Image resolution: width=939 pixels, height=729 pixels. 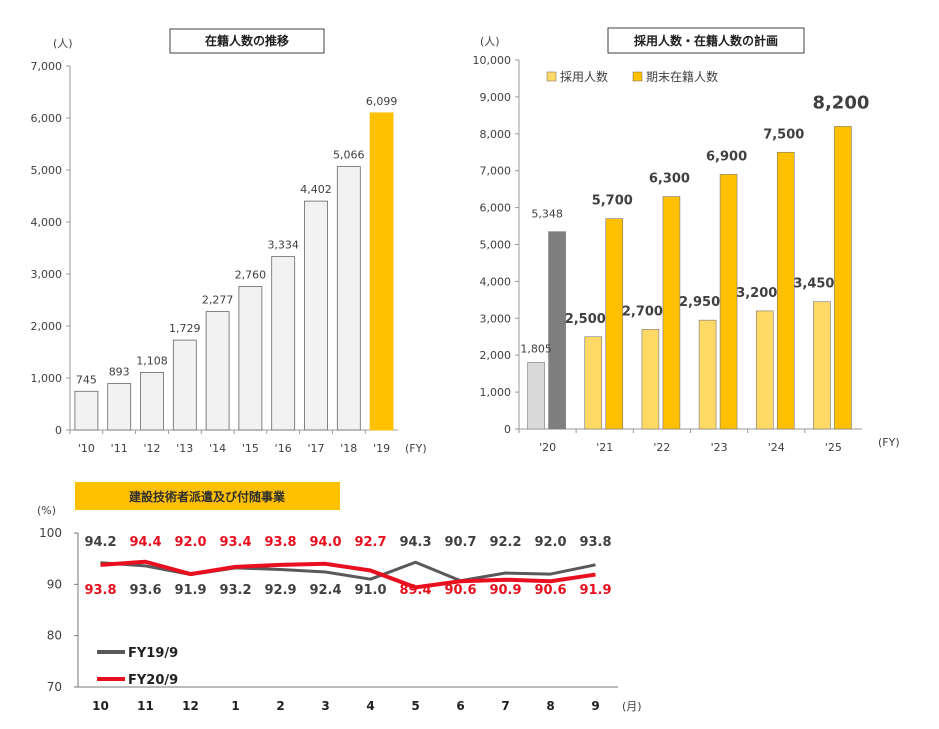 I want to click on chart1-y-tick-label: 6,000, so click(x=47, y=118).